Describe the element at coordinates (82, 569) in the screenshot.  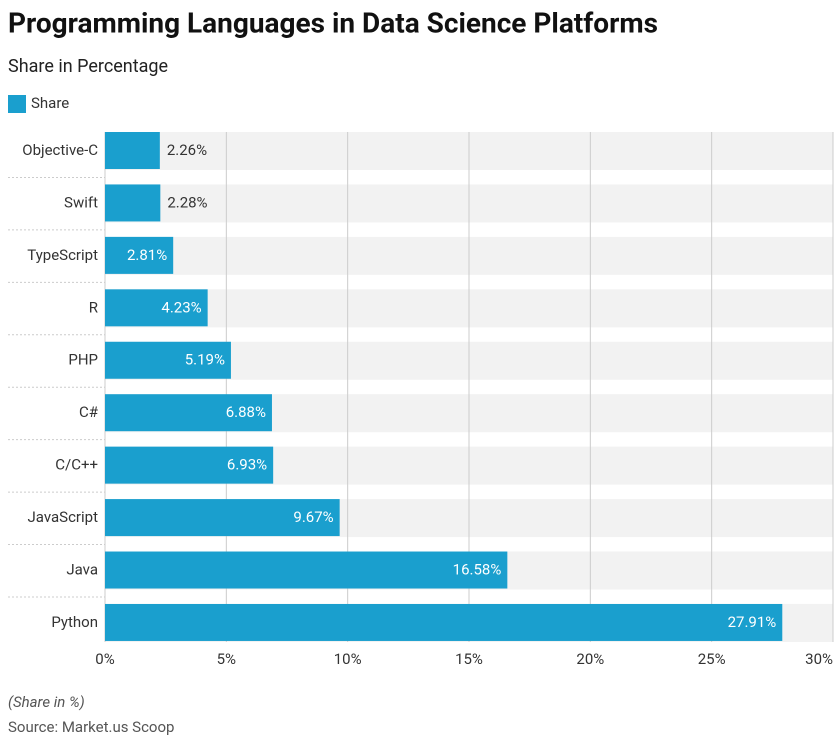
I see `y-tick-label: Java` at that location.